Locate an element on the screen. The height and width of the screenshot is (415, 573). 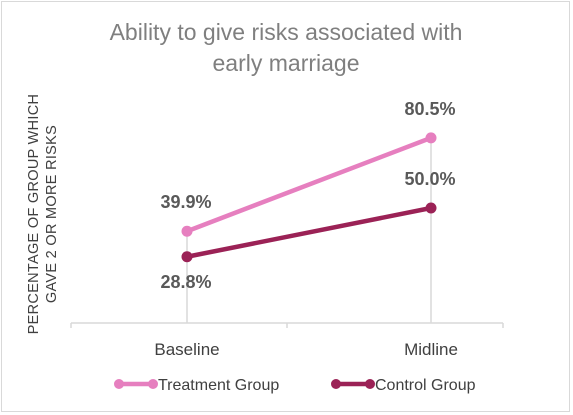
data-label: 39.9% is located at coordinates (185, 202).